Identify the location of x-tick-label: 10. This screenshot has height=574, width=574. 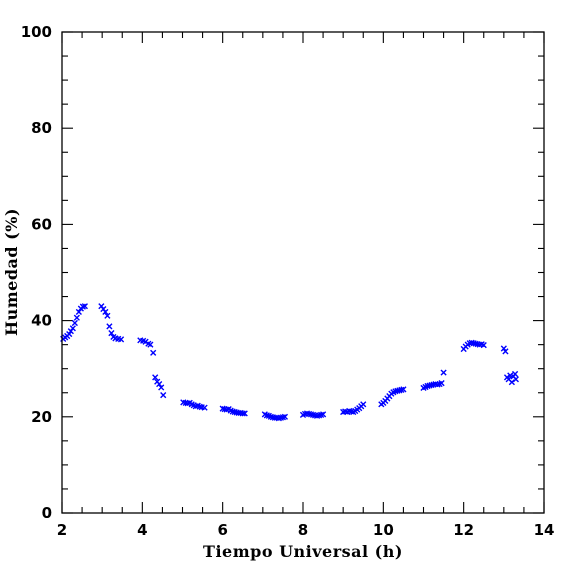
(383, 530).